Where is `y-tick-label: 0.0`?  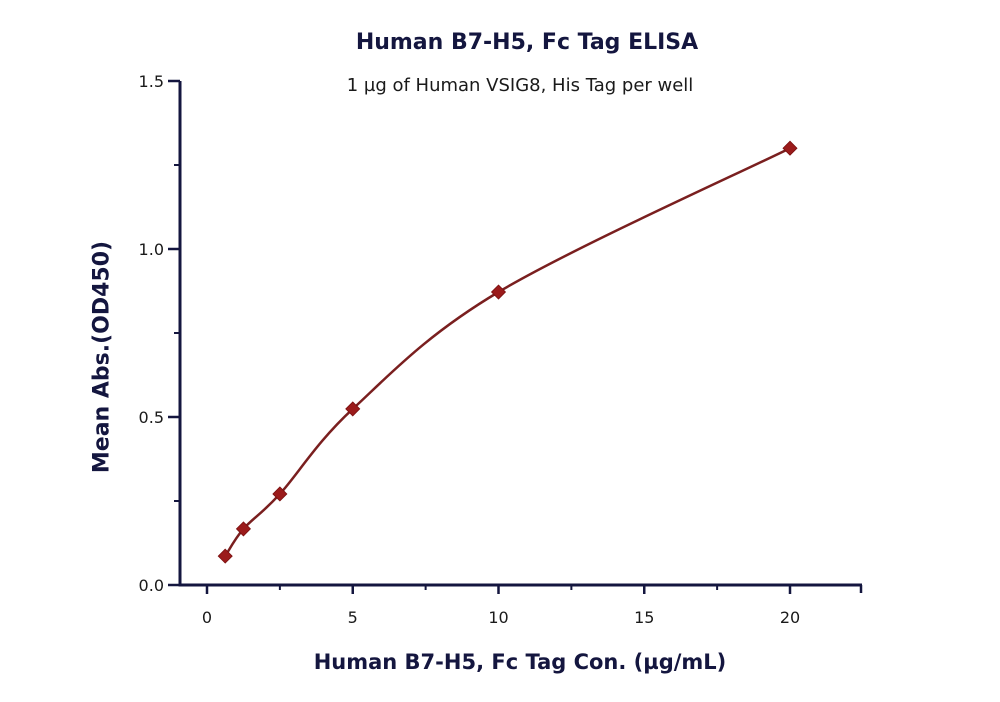
y-tick-label: 0.0 is located at coordinates (151, 585).